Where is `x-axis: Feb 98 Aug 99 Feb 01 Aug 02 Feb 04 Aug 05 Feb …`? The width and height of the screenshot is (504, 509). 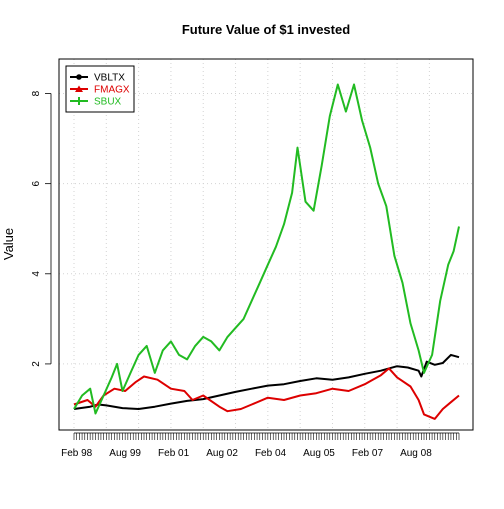 x-axis: Feb 98 Aug 99 Feb 01 Aug 02 Feb 04 Aug 05 Feb … is located at coordinates (260, 445).